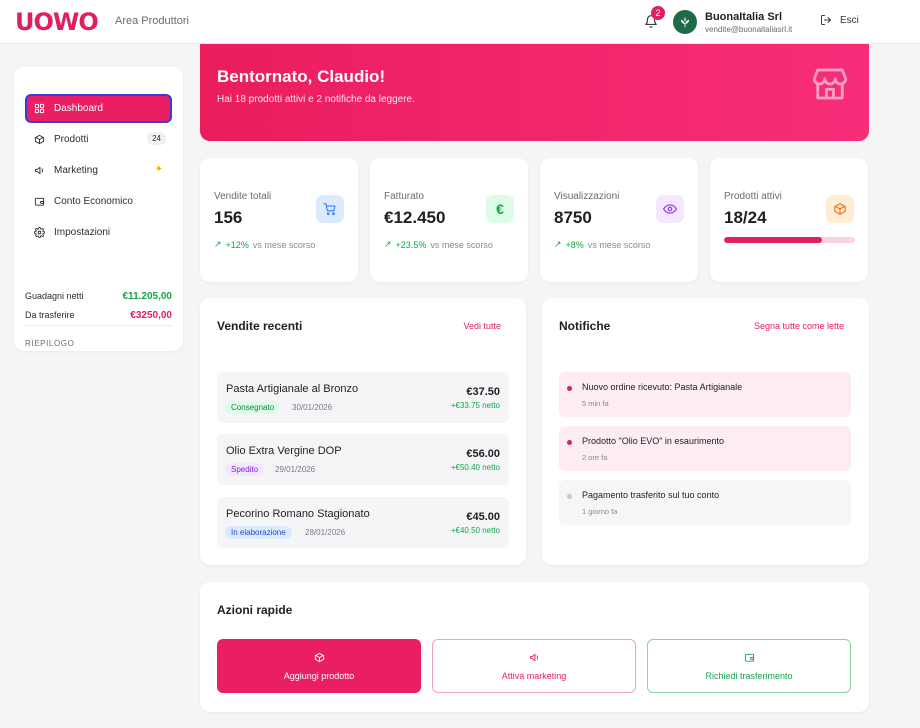 This screenshot has height=728, width=920. Describe the element at coordinates (76, 170) in the screenshot. I see `sidebar-item-label: Marketing` at that location.